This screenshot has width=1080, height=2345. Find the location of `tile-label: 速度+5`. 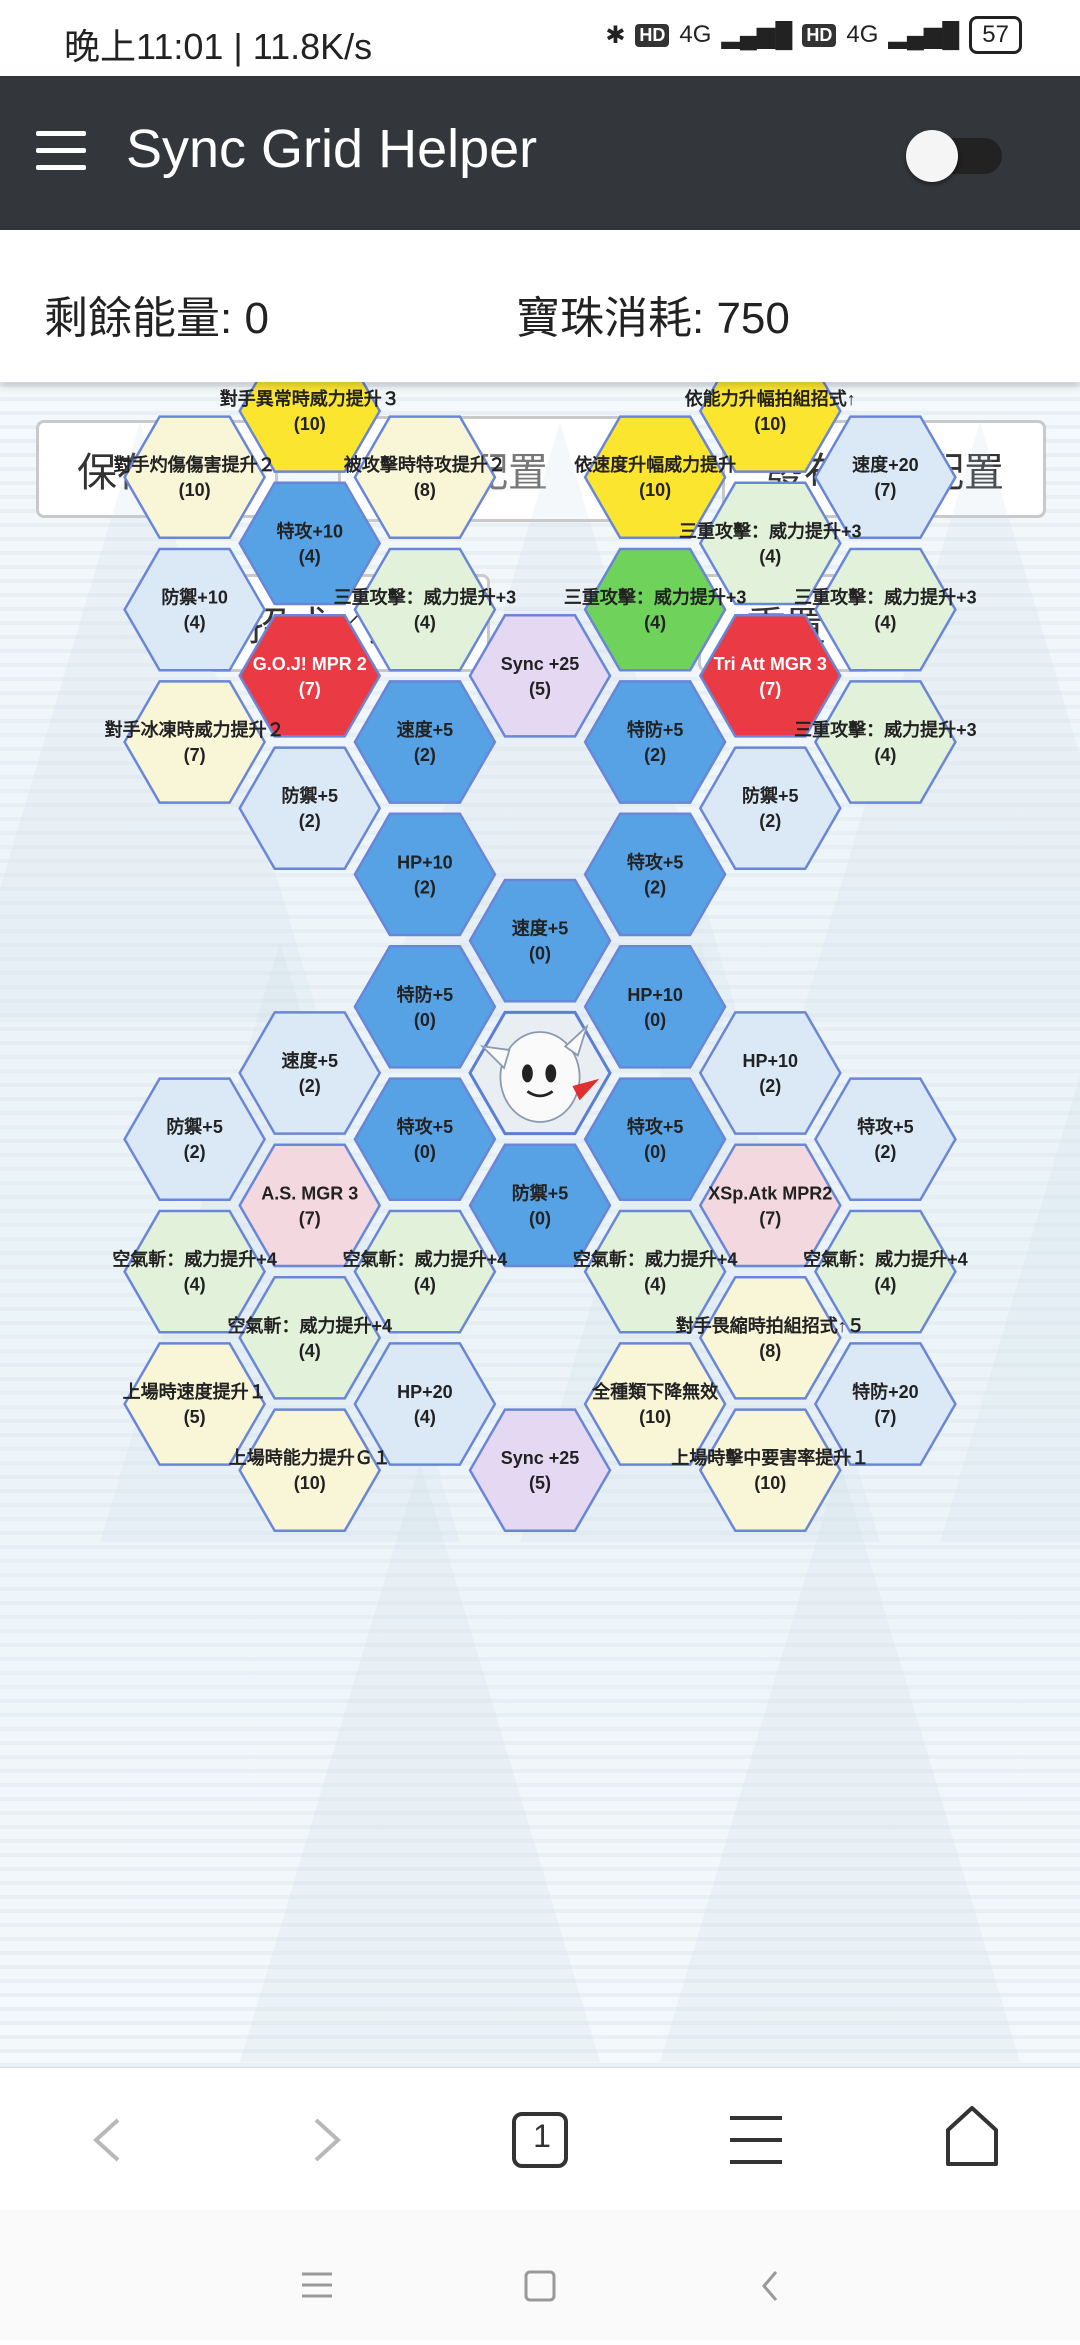

tile-label: 速度+5 is located at coordinates (425, 729).